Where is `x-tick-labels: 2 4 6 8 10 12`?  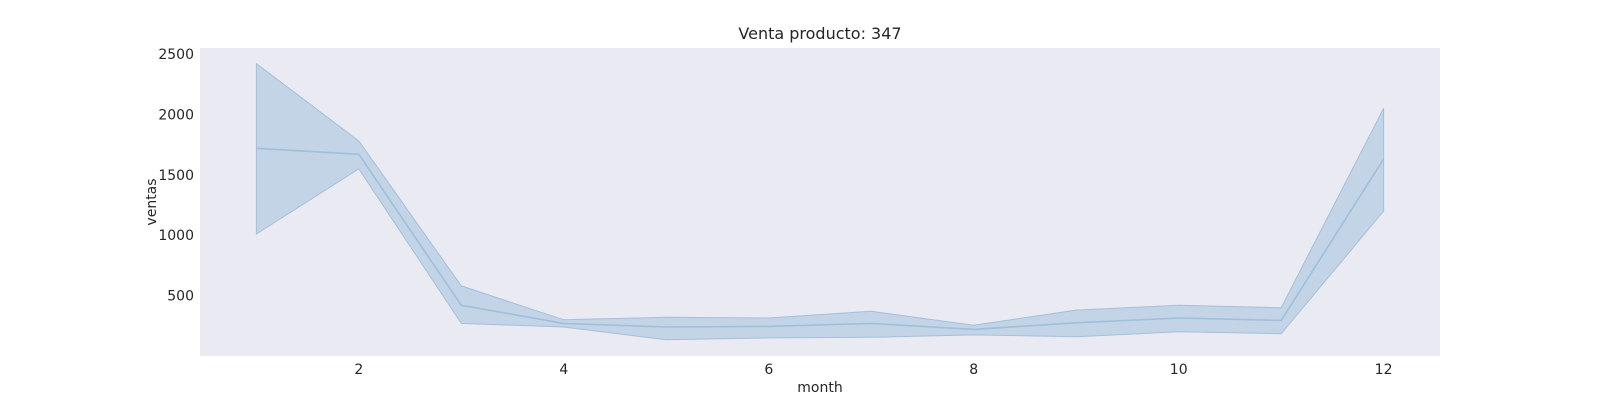 x-tick-labels: 2 4 6 8 10 12 is located at coordinates (873, 370).